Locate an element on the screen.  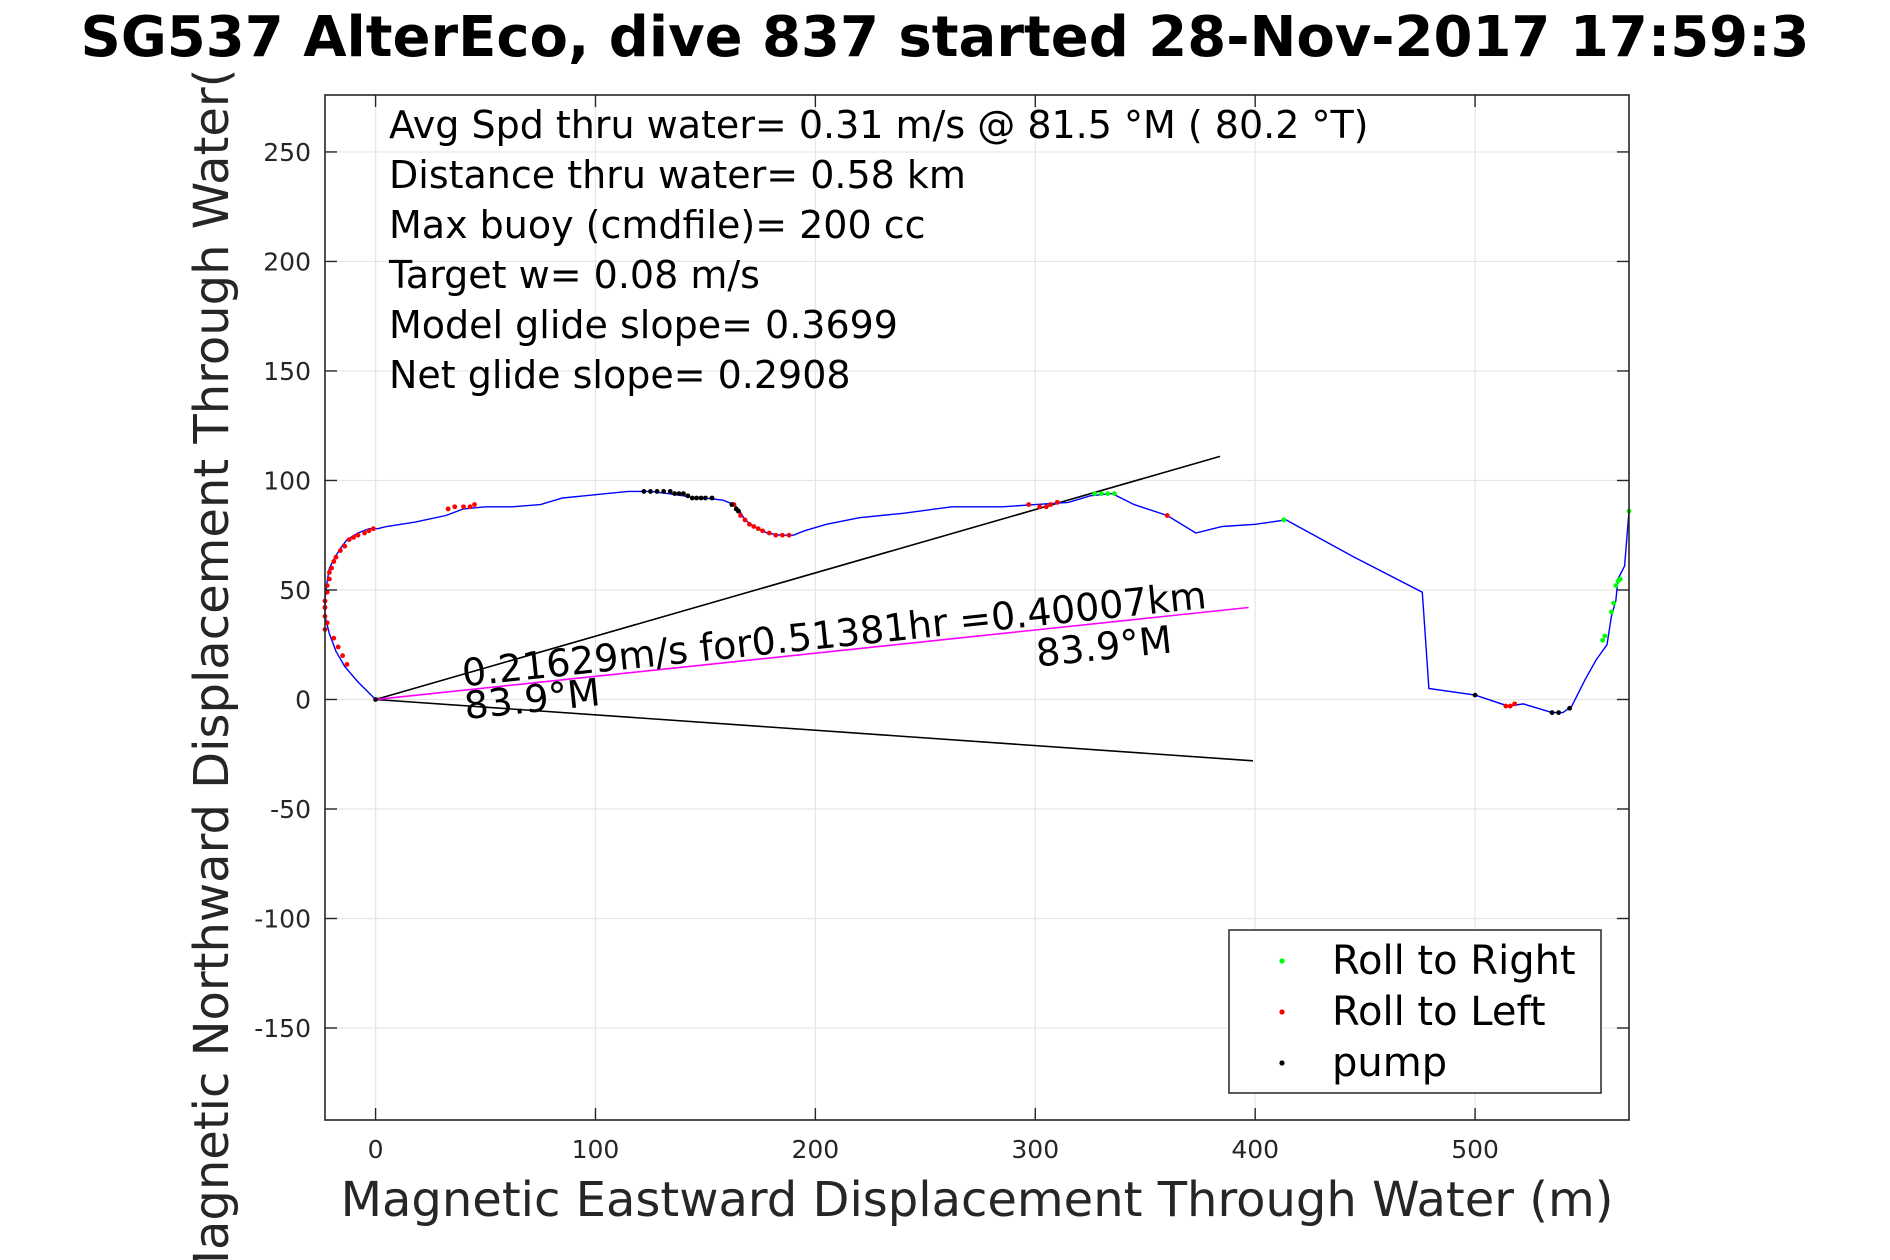
y-tick-label: -100 is located at coordinates (282, 919).